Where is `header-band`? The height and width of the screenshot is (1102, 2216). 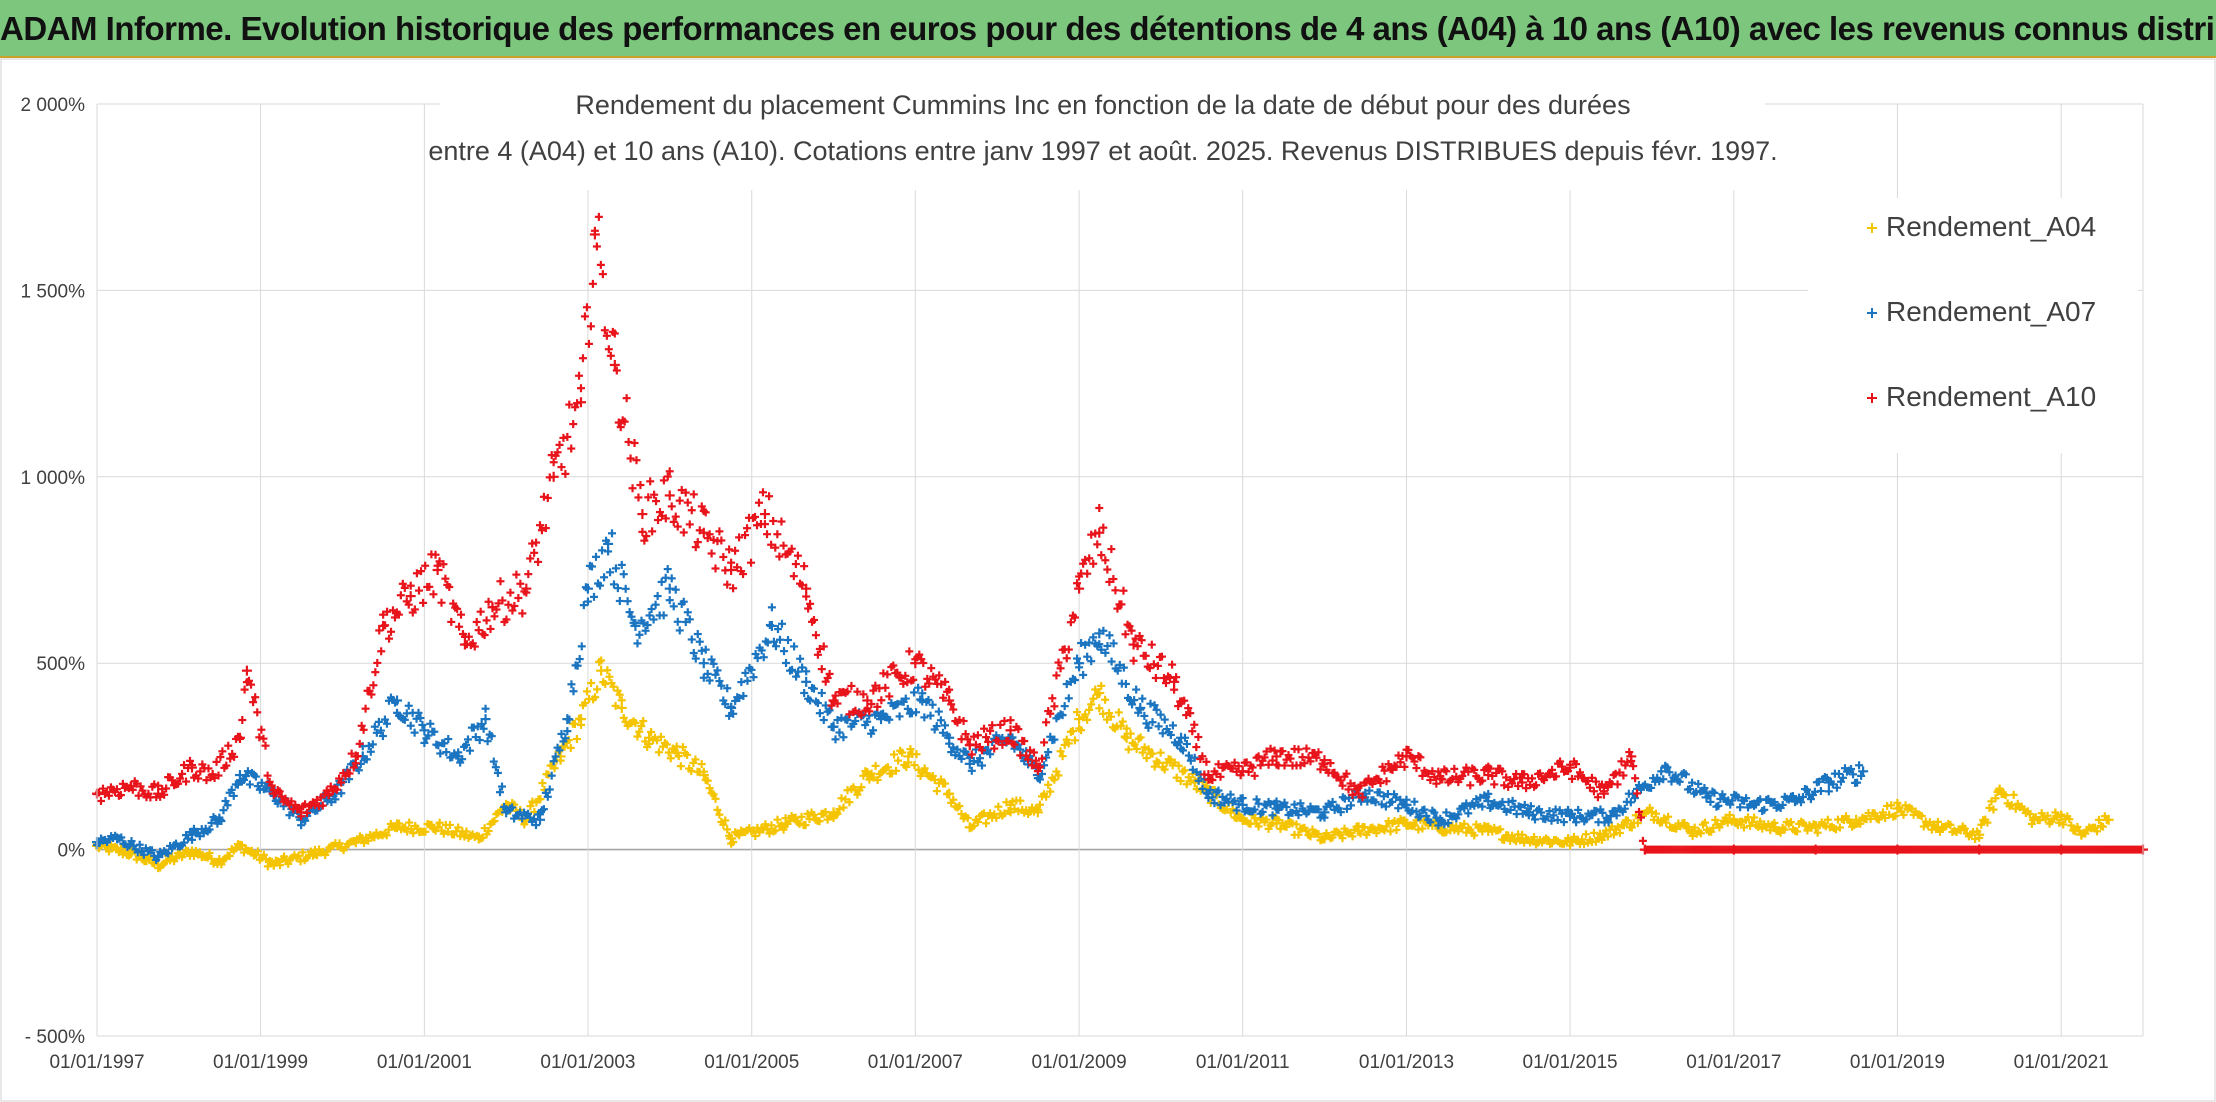
header-band is located at coordinates (1108, 29).